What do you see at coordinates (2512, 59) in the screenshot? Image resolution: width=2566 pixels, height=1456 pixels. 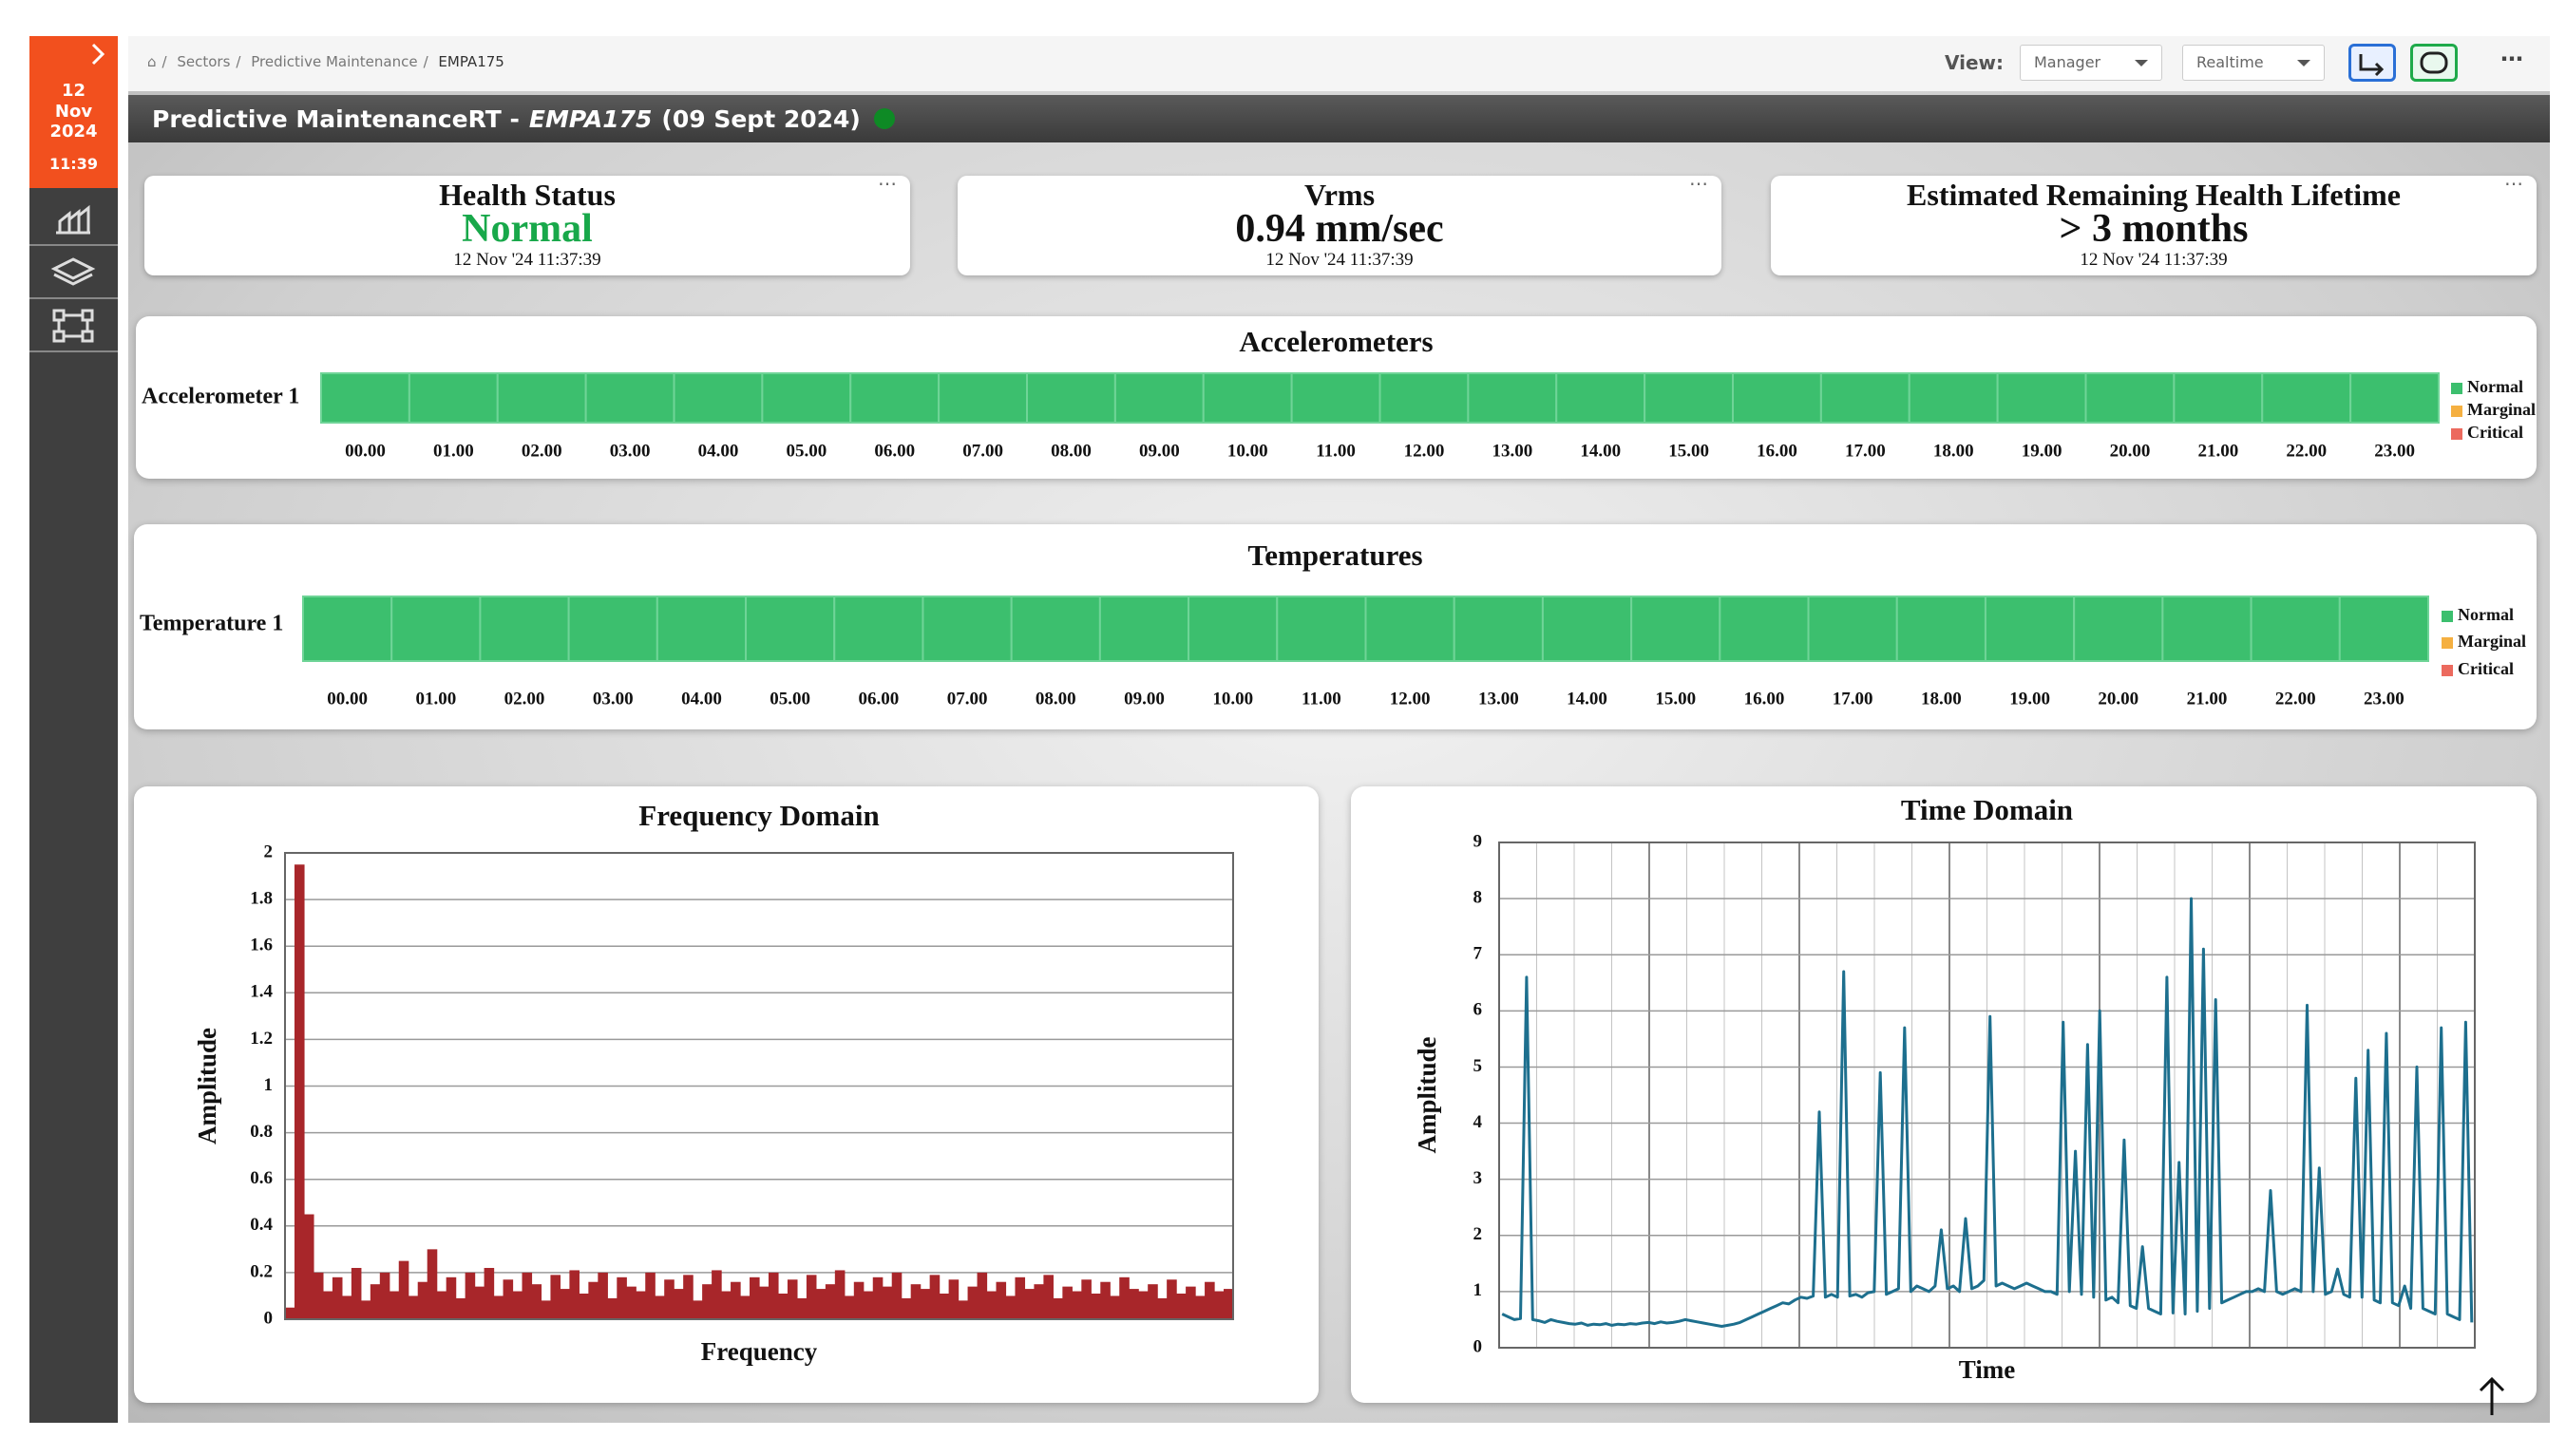 I see `more-menu: ⋯` at bounding box center [2512, 59].